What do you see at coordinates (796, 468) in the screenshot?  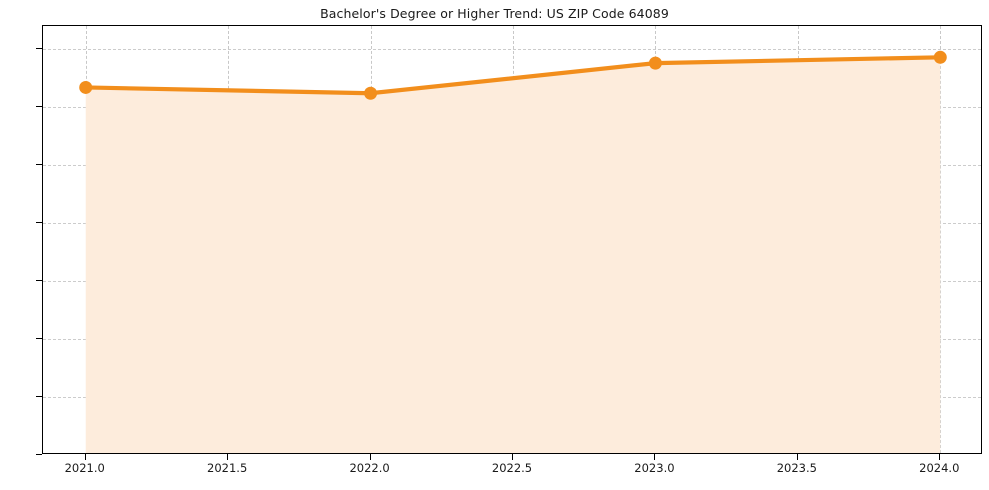 I see `x-tick-label: 2023.5` at bounding box center [796, 468].